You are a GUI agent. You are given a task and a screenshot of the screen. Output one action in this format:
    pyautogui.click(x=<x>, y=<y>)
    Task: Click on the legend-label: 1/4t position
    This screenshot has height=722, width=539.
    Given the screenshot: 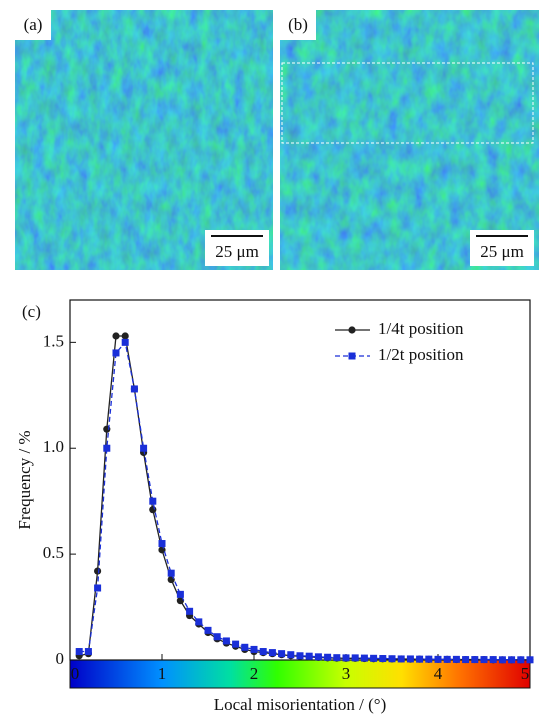 What is the action you would take?
    pyautogui.click(x=421, y=328)
    